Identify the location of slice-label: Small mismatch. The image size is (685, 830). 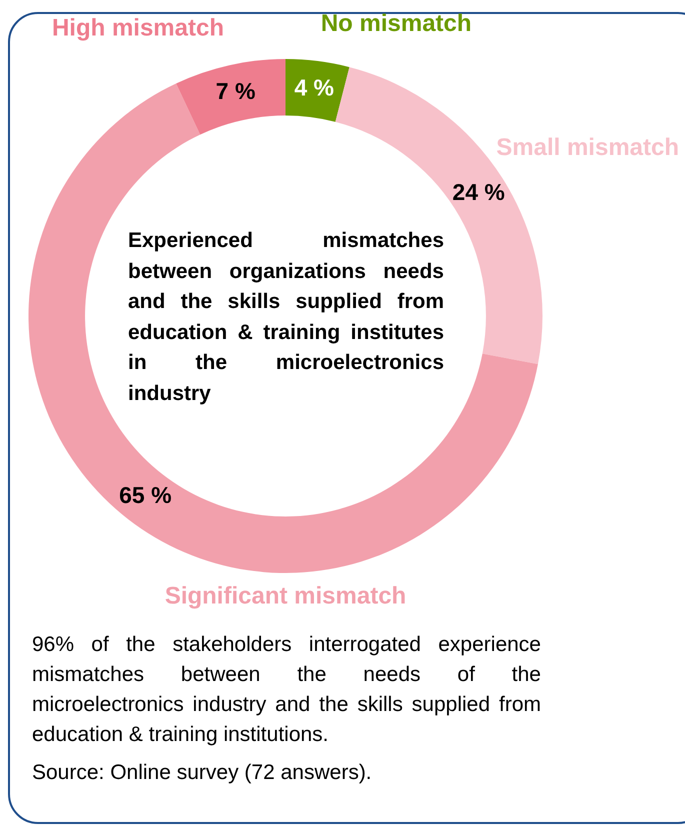
(588, 147).